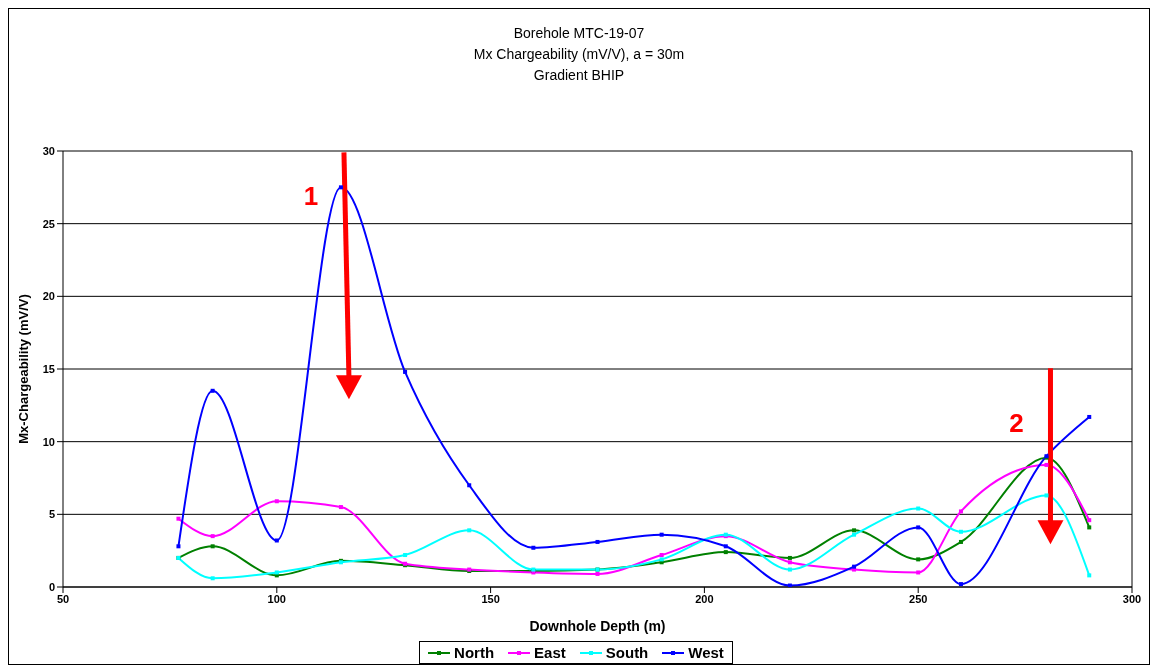 This screenshot has height=671, width=1156. I want to click on x-tick-label: 250, so click(918, 598).